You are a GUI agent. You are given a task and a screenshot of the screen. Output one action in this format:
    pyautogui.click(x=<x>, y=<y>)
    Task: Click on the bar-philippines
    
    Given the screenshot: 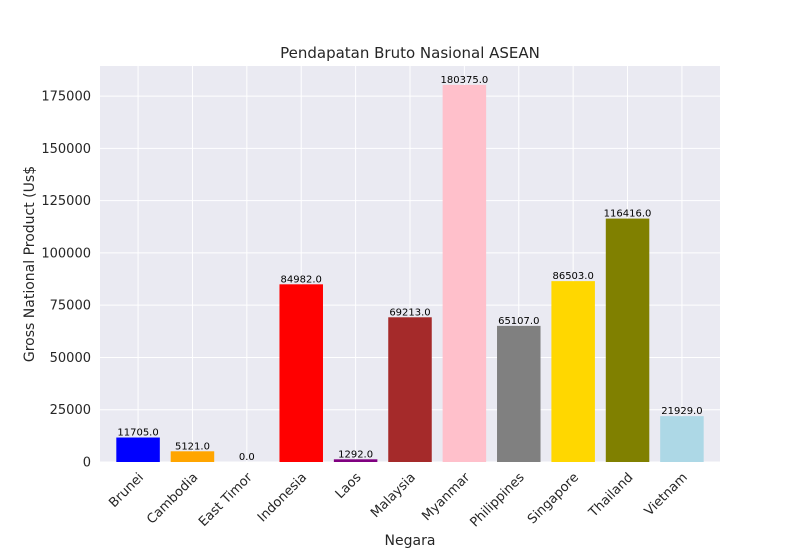 What is the action you would take?
    pyautogui.click(x=519, y=393)
    